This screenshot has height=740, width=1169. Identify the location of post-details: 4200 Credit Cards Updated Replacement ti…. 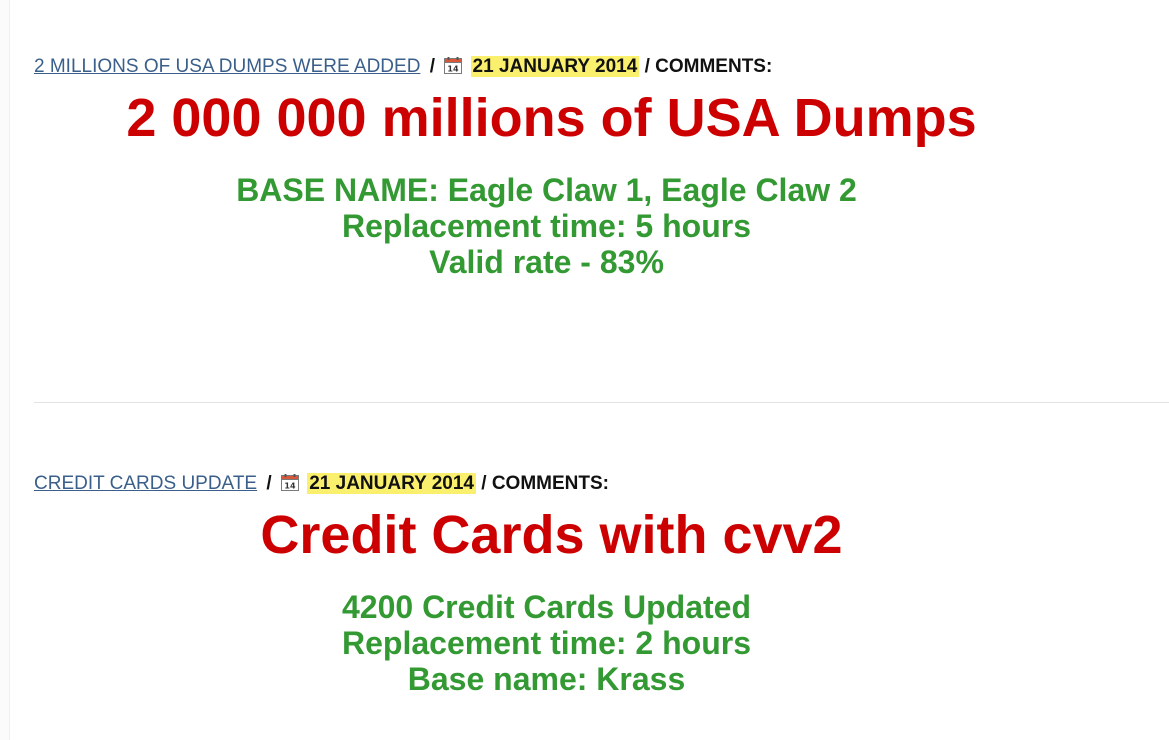
(601, 643).